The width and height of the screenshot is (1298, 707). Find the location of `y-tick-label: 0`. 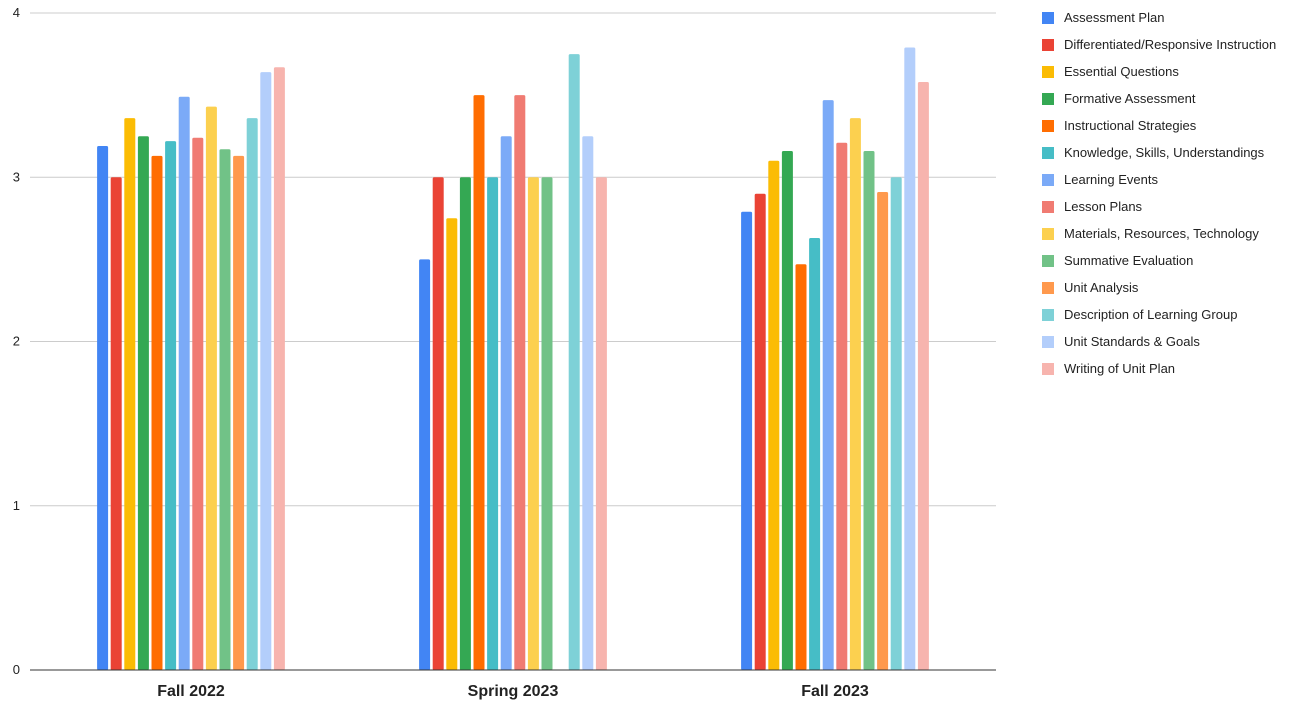

y-tick-label: 0 is located at coordinates (16, 669).